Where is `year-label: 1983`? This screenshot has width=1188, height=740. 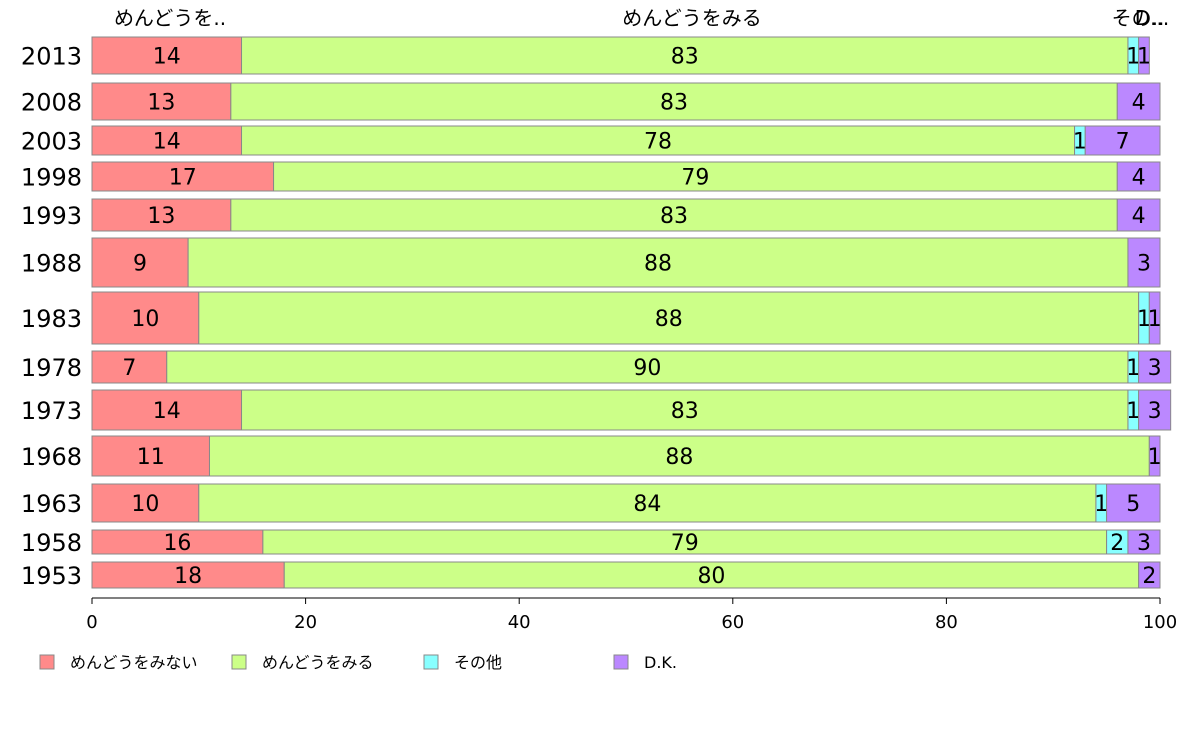 year-label: 1983 is located at coordinates (51, 319).